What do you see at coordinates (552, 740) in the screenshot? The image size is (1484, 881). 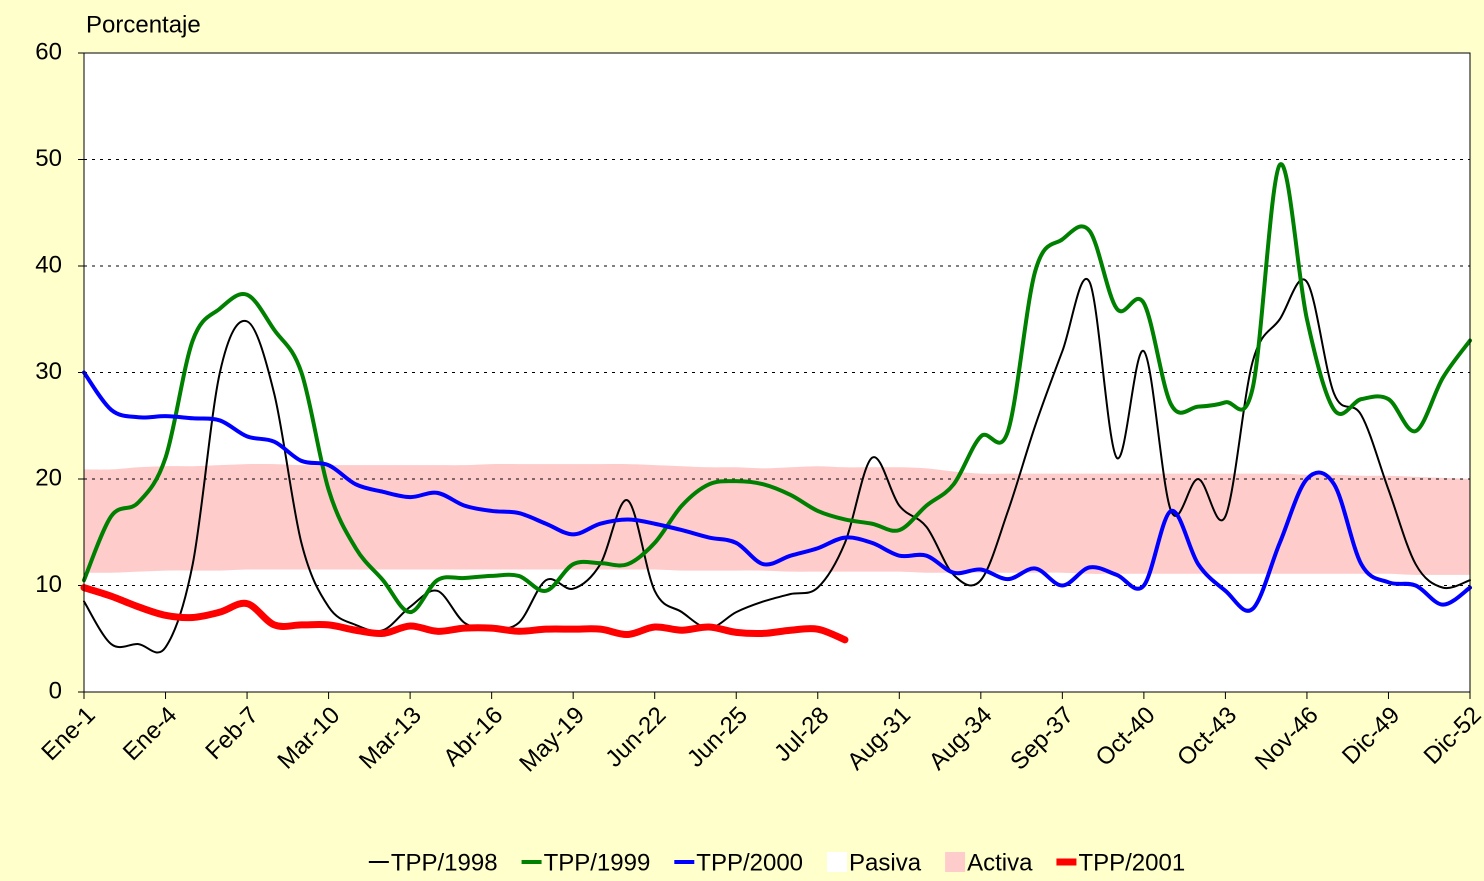 I see `x-tick-label: May-19` at bounding box center [552, 740].